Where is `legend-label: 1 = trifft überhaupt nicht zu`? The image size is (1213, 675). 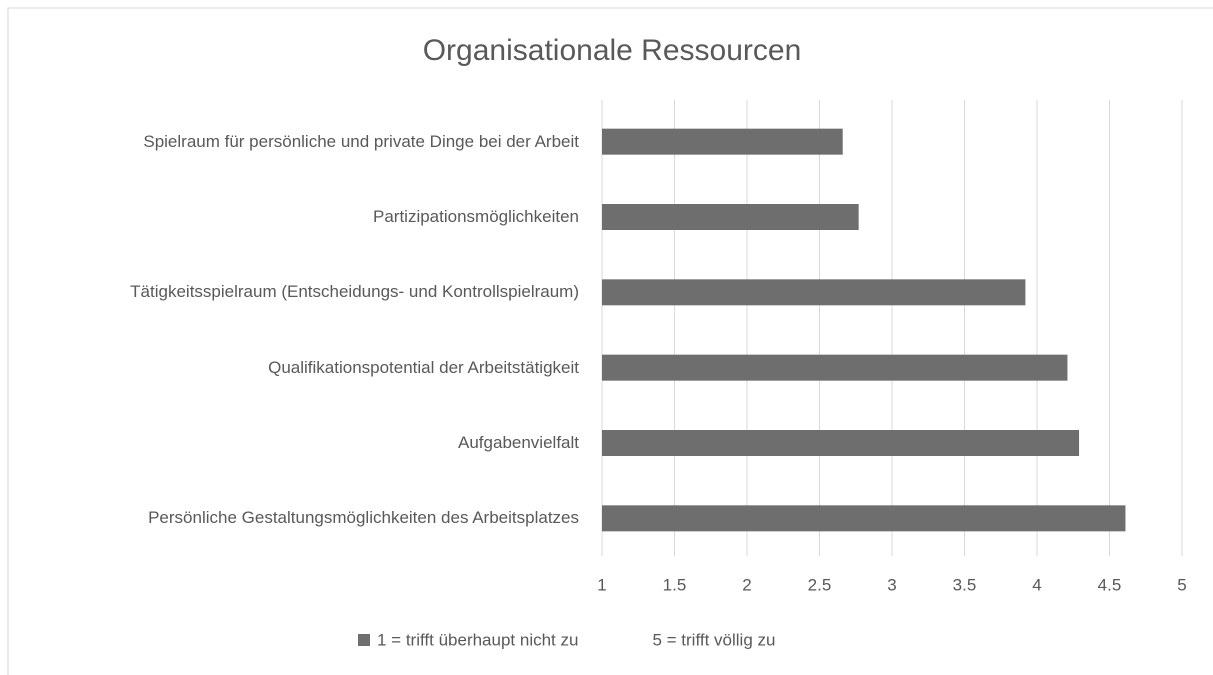
legend-label: 1 = trifft überhaupt nicht zu is located at coordinates (477, 639).